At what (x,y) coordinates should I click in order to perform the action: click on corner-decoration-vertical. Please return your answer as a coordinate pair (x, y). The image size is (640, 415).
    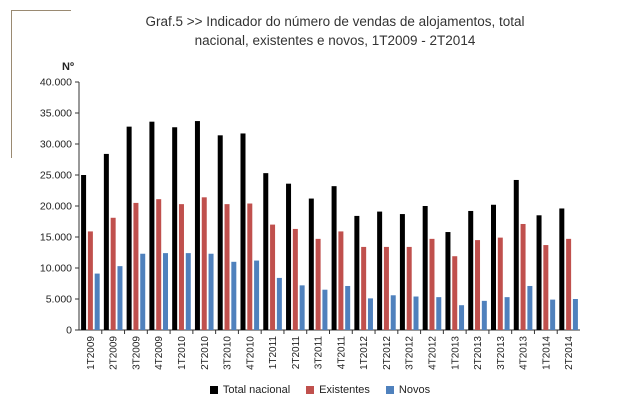
    Looking at the image, I should click on (11, 84).